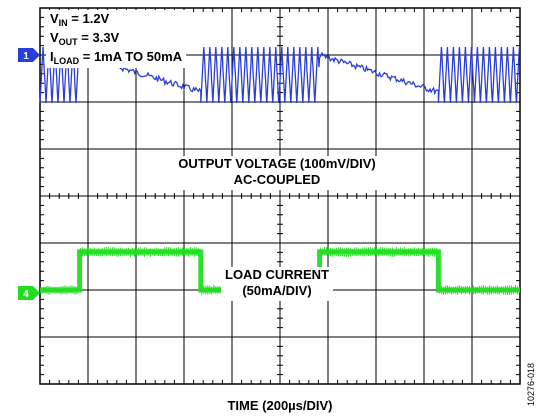 Image resolution: width=549 pixels, height=419 pixels. I want to click on condition-line: VOUT = 3.3V, so click(85, 38).